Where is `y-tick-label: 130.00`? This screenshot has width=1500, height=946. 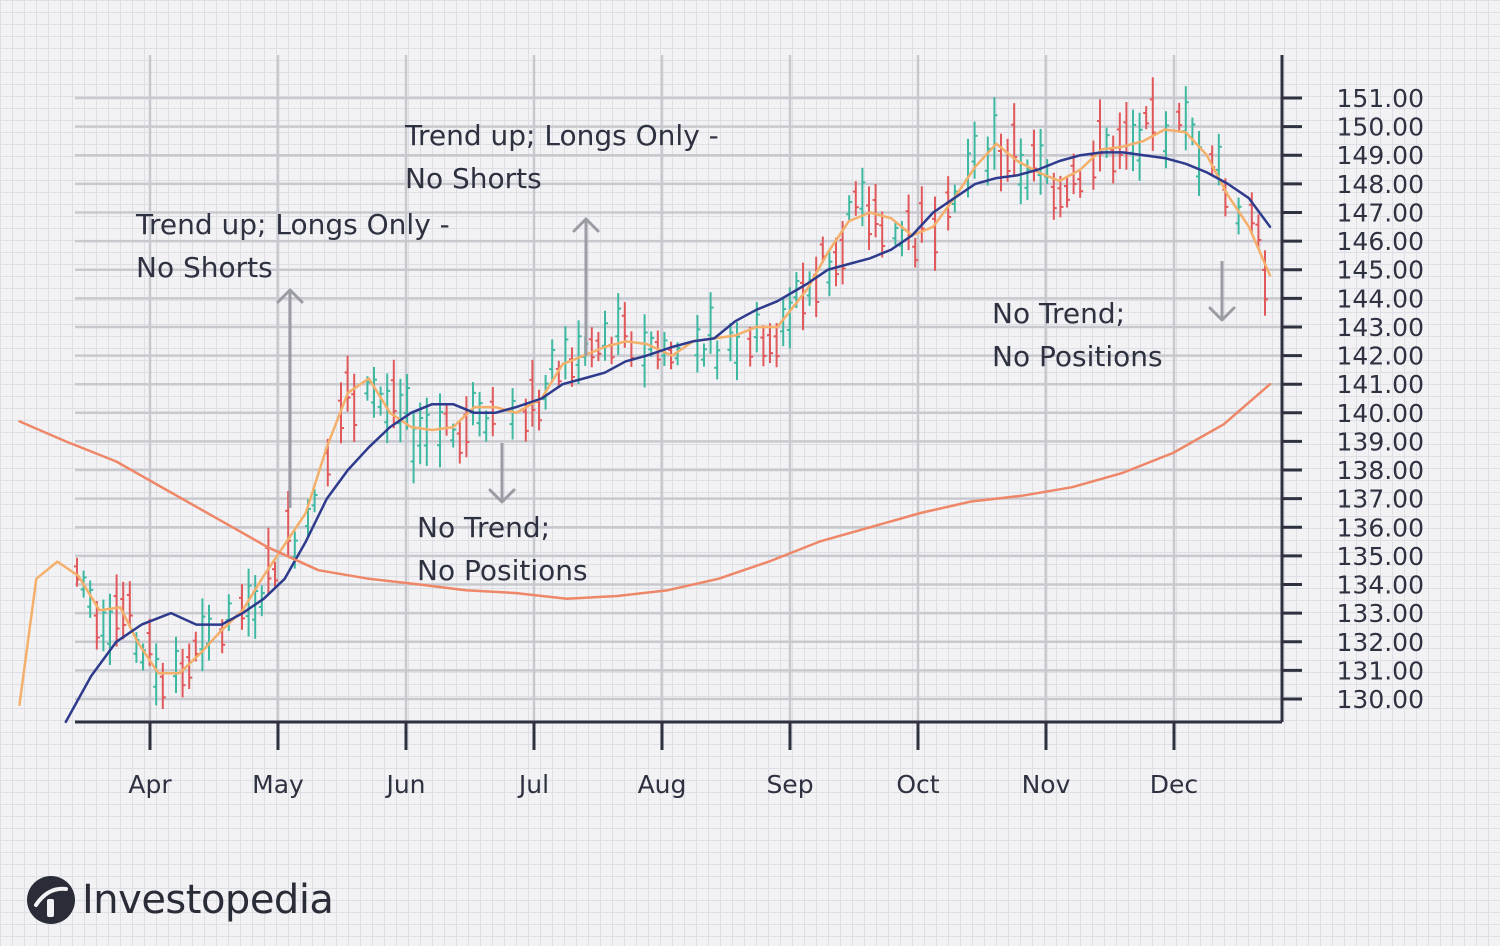 y-tick-label: 130.00 is located at coordinates (1380, 699).